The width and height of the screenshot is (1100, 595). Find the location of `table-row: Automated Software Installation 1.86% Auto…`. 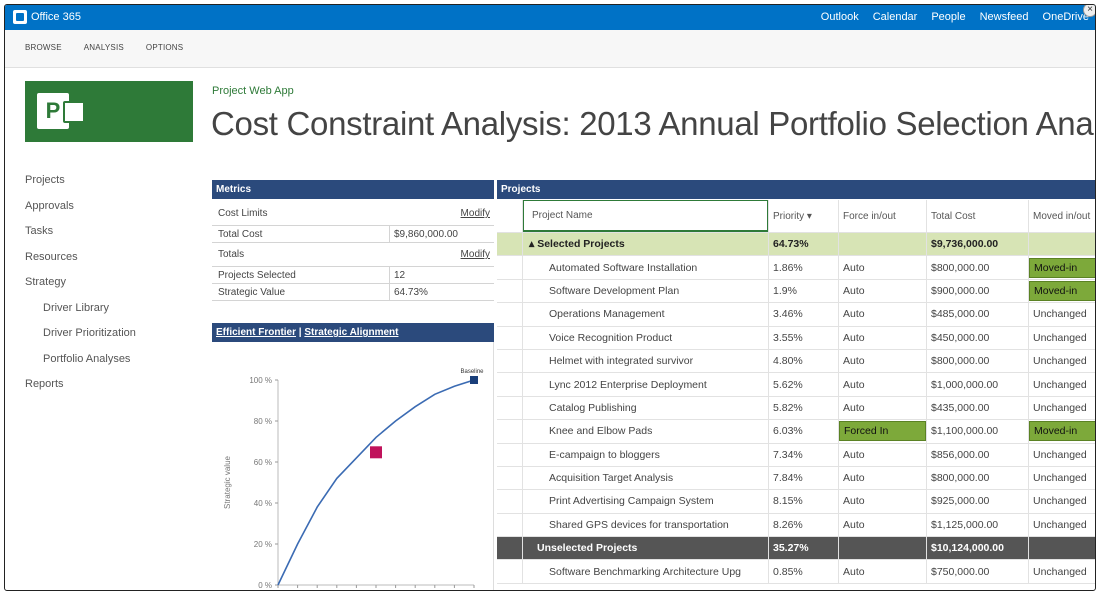

table-row: Automated Software Installation 1.86% Auto… is located at coordinates (796, 268).